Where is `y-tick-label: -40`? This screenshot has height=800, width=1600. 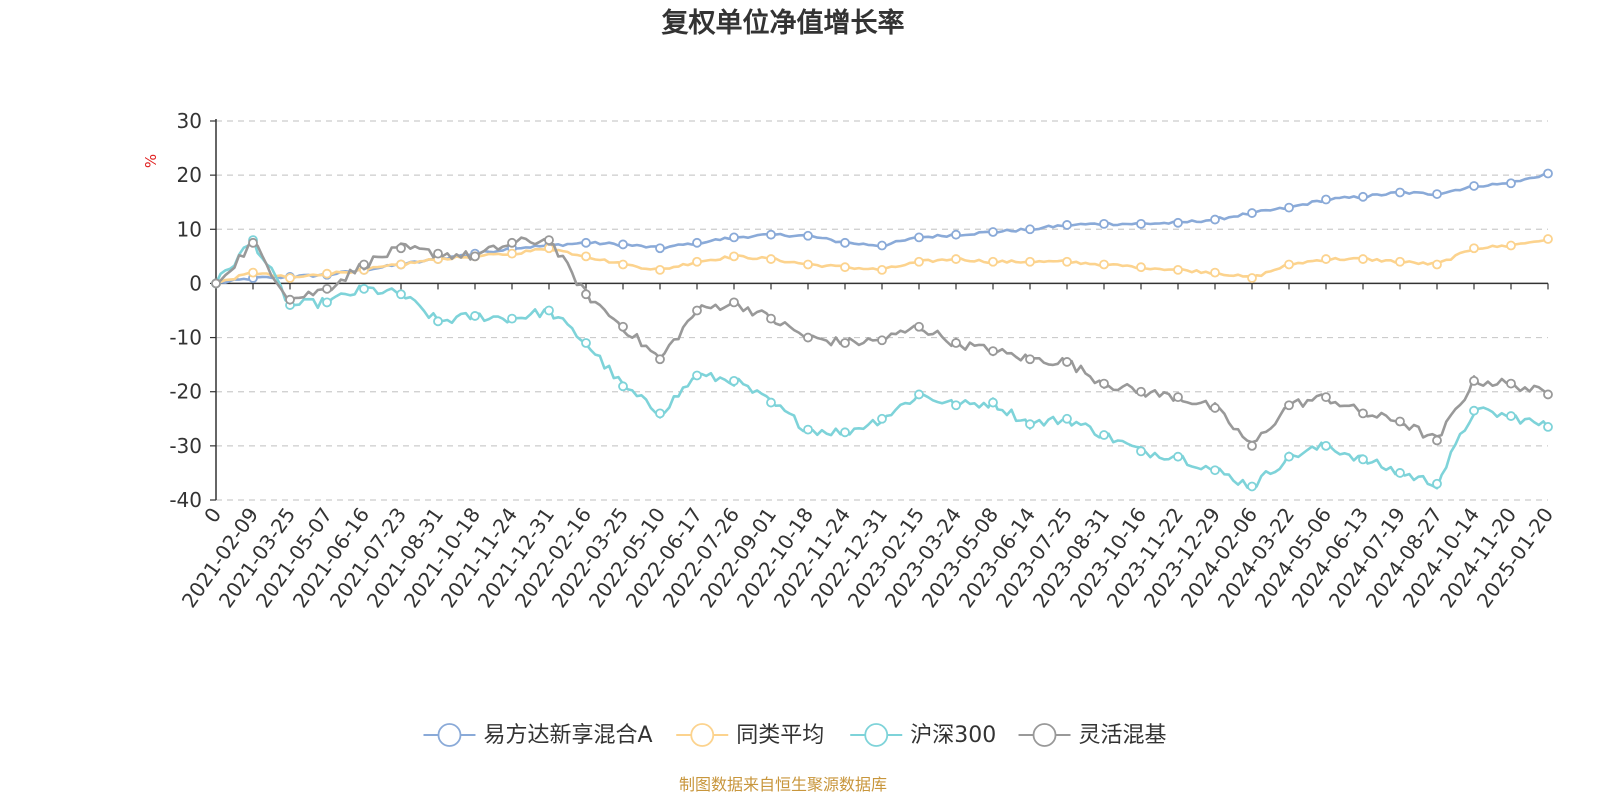
y-tick-label: -40 is located at coordinates (185, 500).